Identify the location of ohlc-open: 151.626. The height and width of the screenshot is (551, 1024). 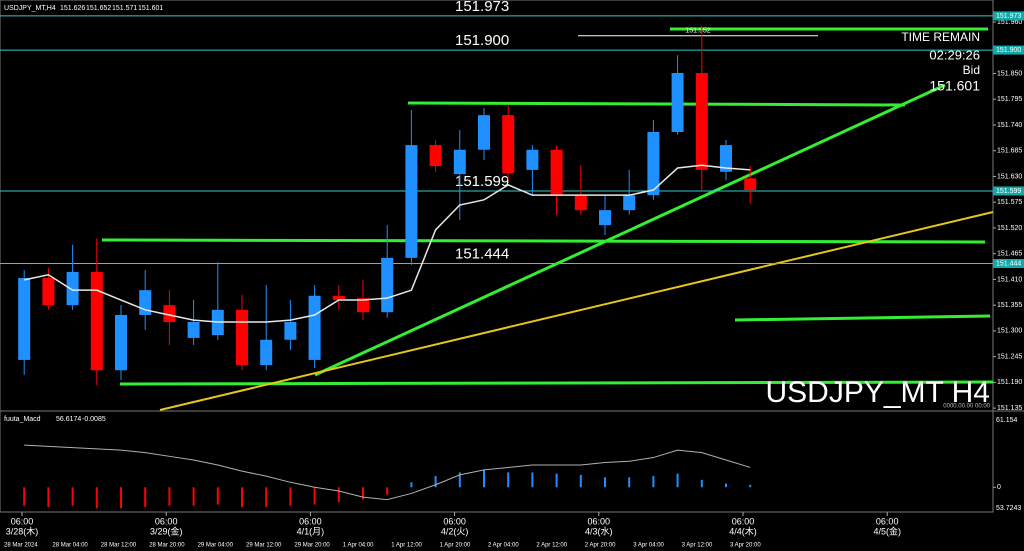
(72, 8).